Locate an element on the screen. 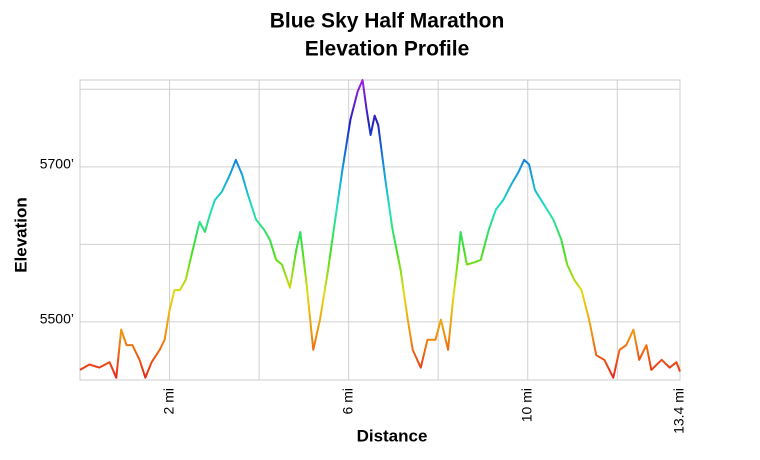  x-tick-label: 13.4 mi is located at coordinates (679, 411).